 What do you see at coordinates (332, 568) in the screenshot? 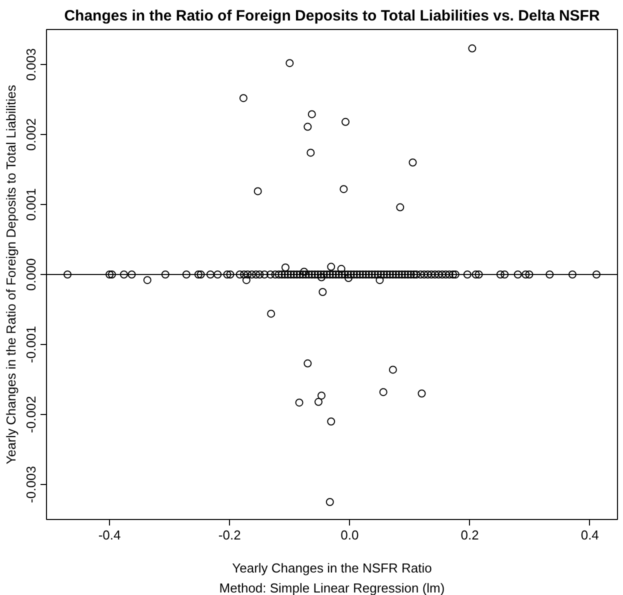
I see `x-axis-title: Yearly Changes in the NSFR Ratio` at bounding box center [332, 568].